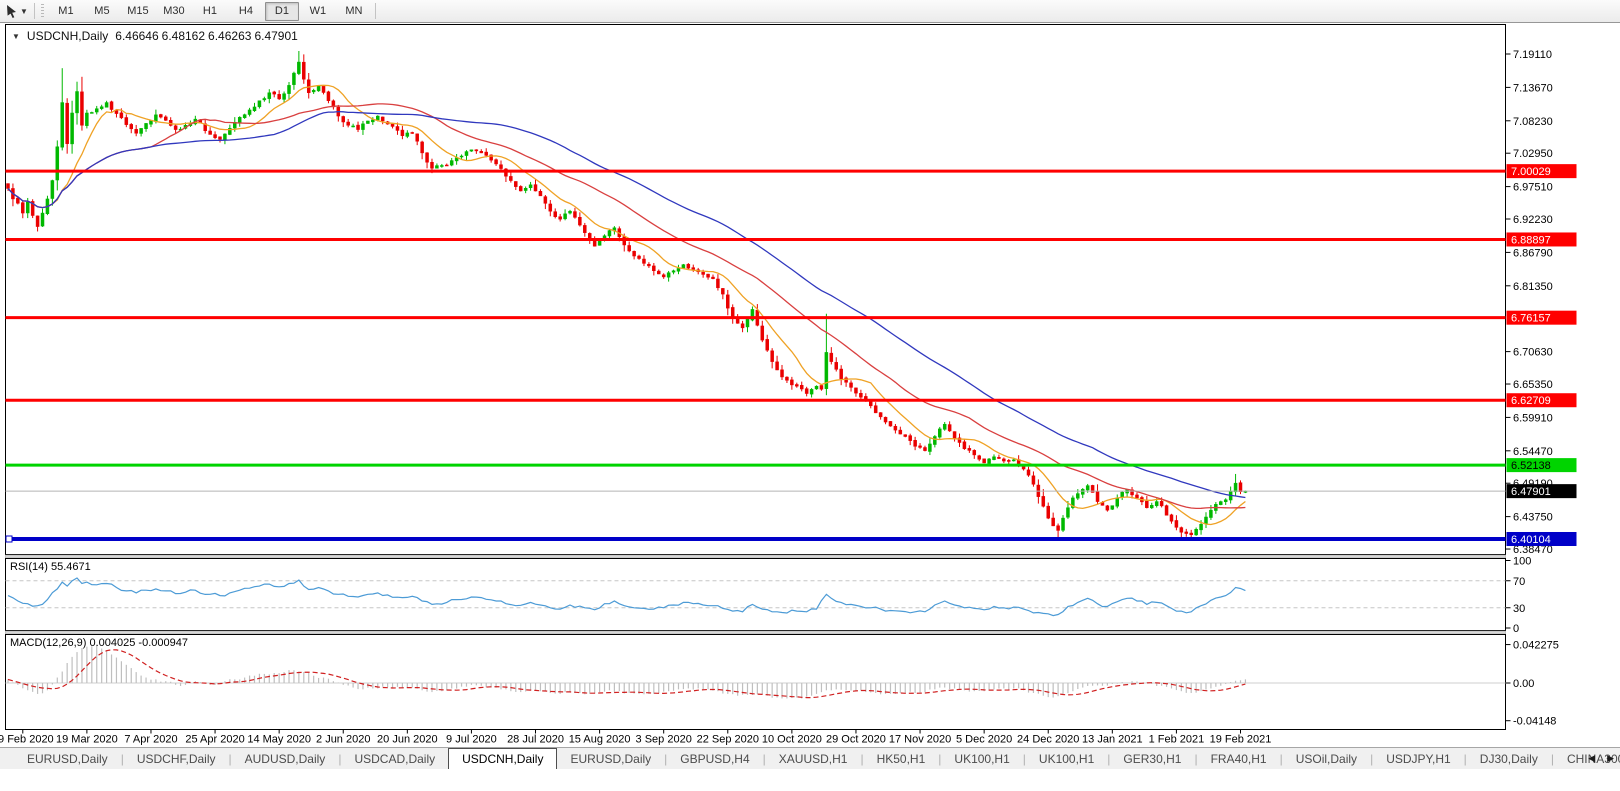 This screenshot has height=791, width=1620. What do you see at coordinates (1534, 722) in the screenshot?
I see `macd-tick-label: -0.04148` at bounding box center [1534, 722].